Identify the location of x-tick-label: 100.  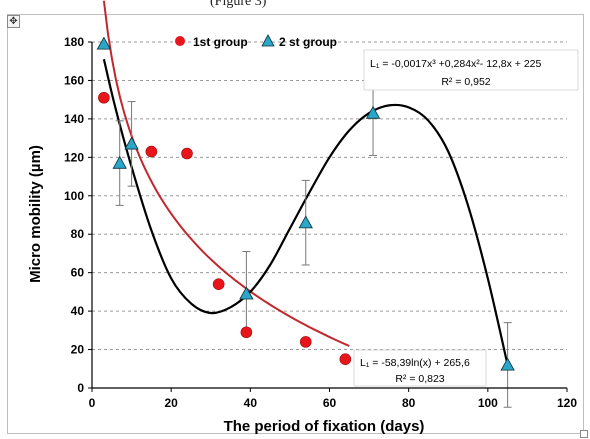
(488, 403).